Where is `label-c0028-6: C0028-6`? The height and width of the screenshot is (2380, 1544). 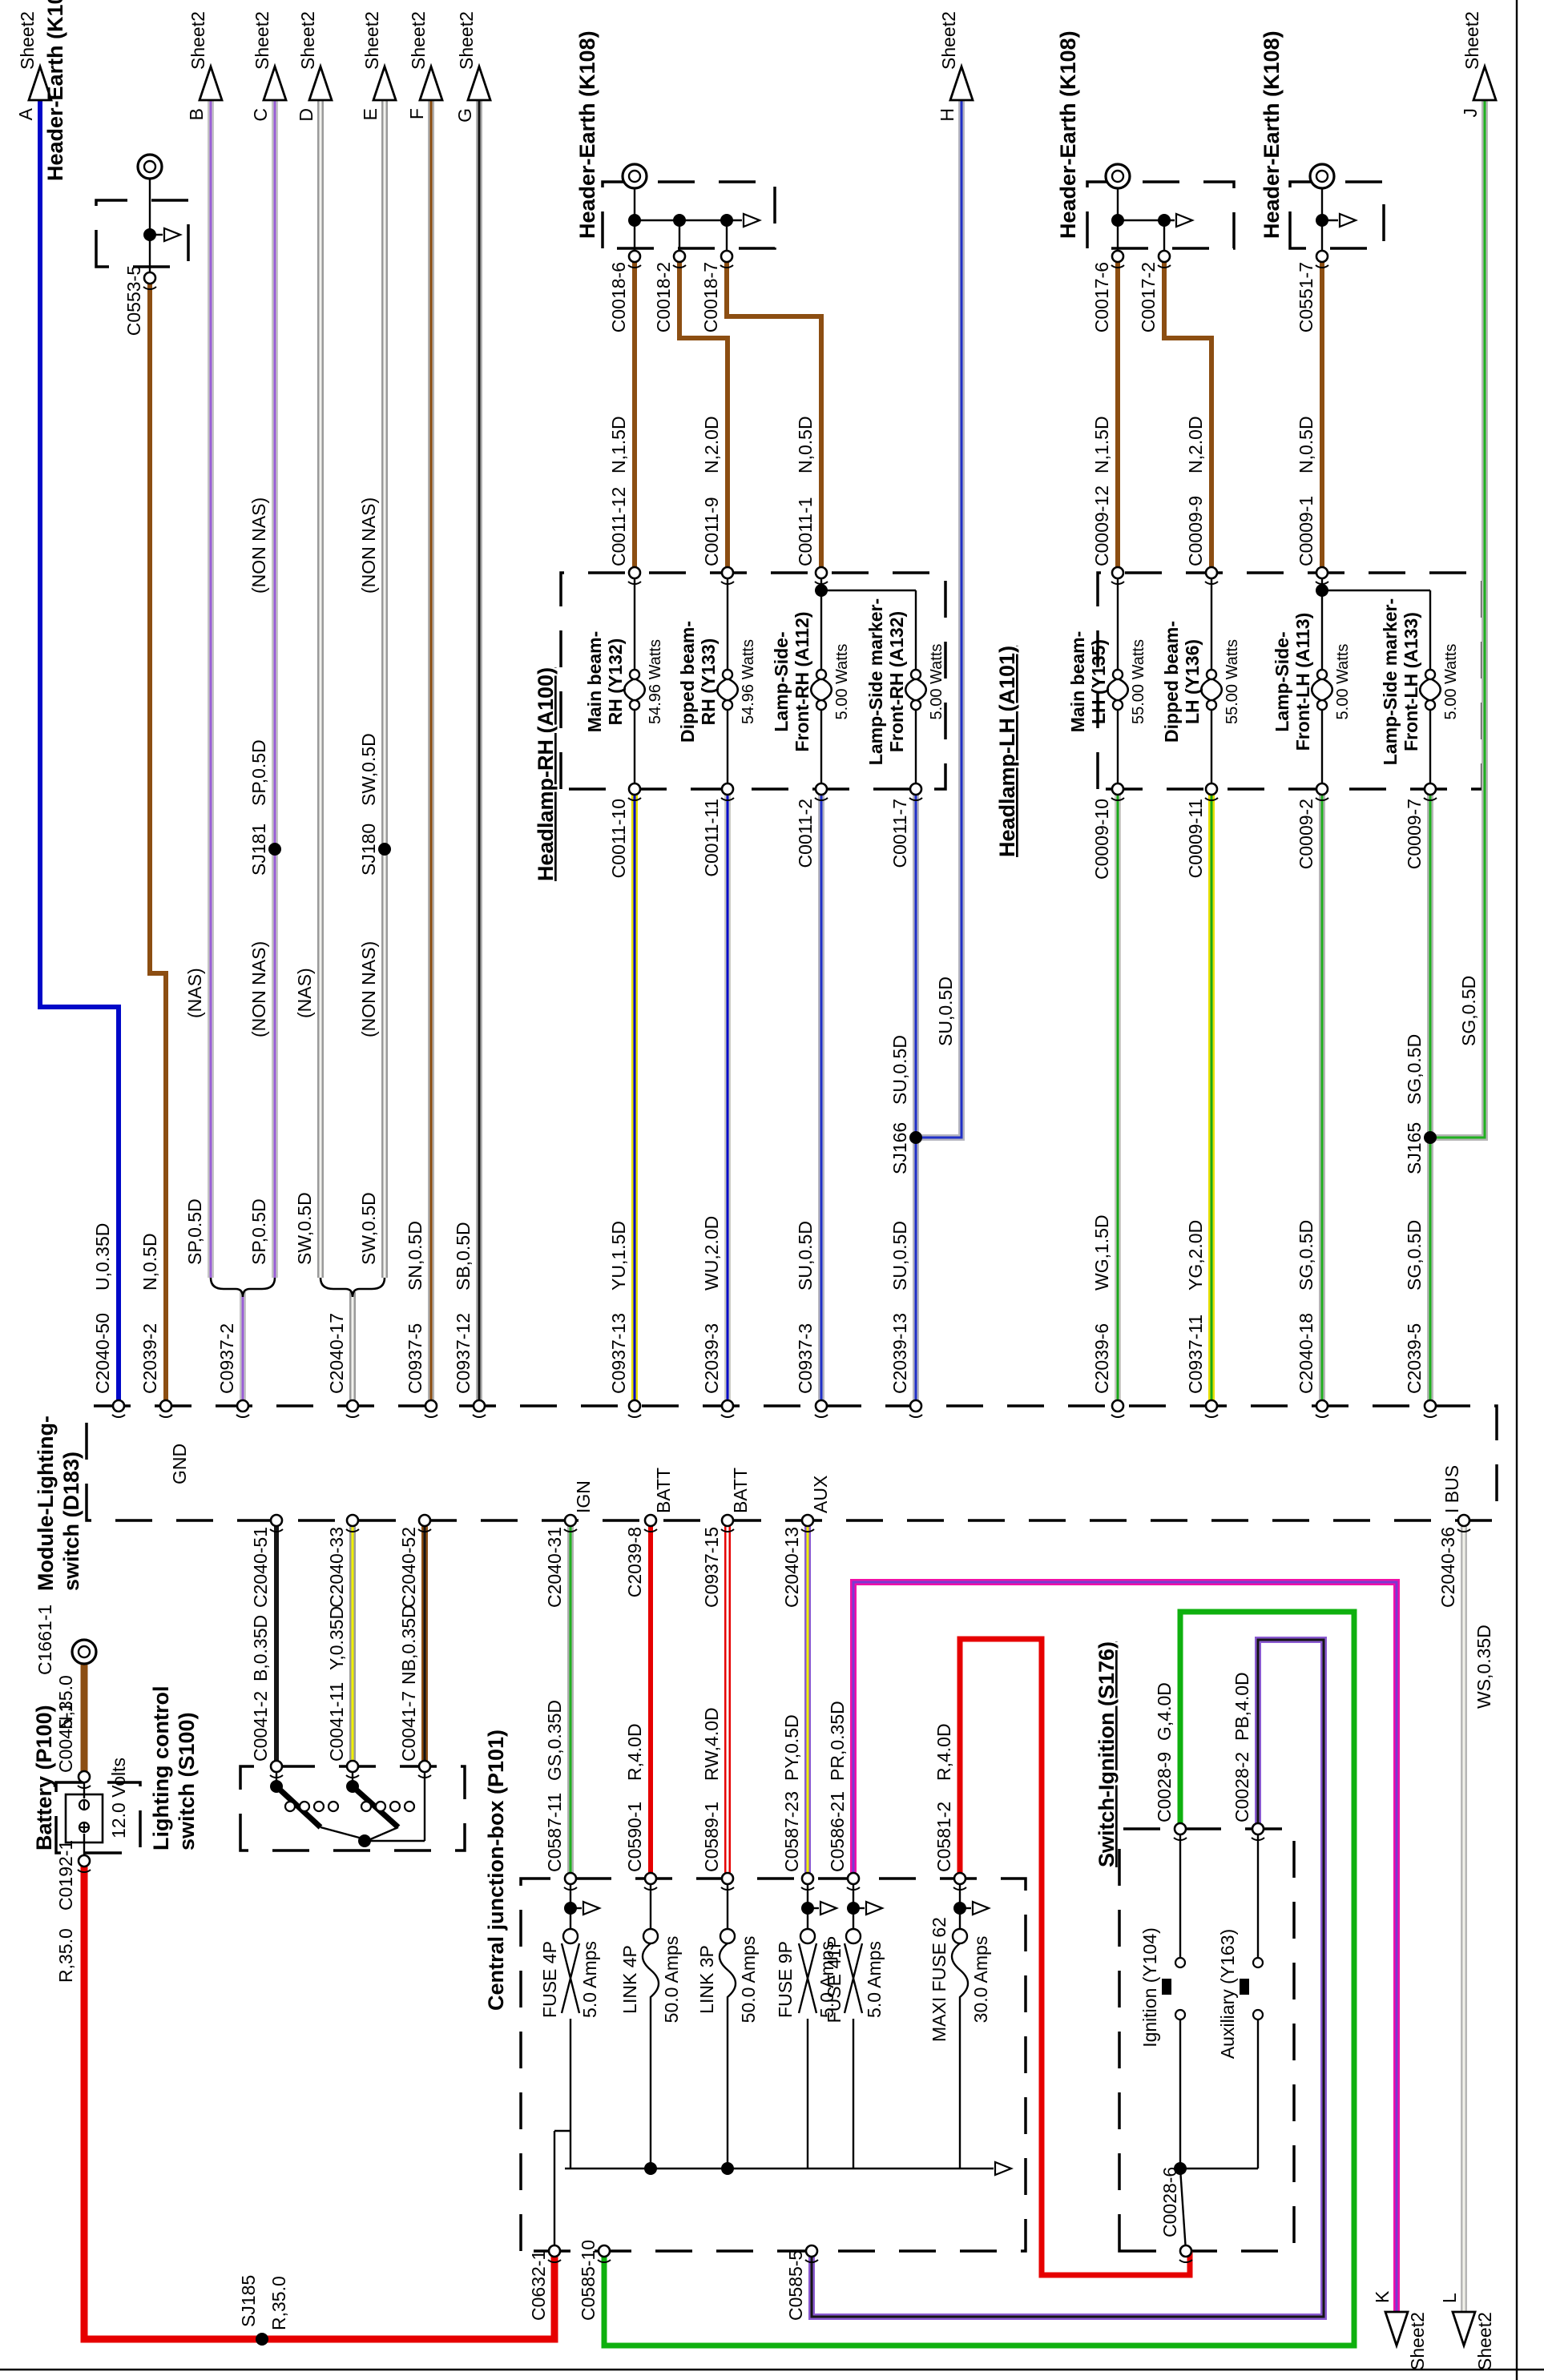 label-c0028-6: C0028-6 is located at coordinates (1169, 2202).